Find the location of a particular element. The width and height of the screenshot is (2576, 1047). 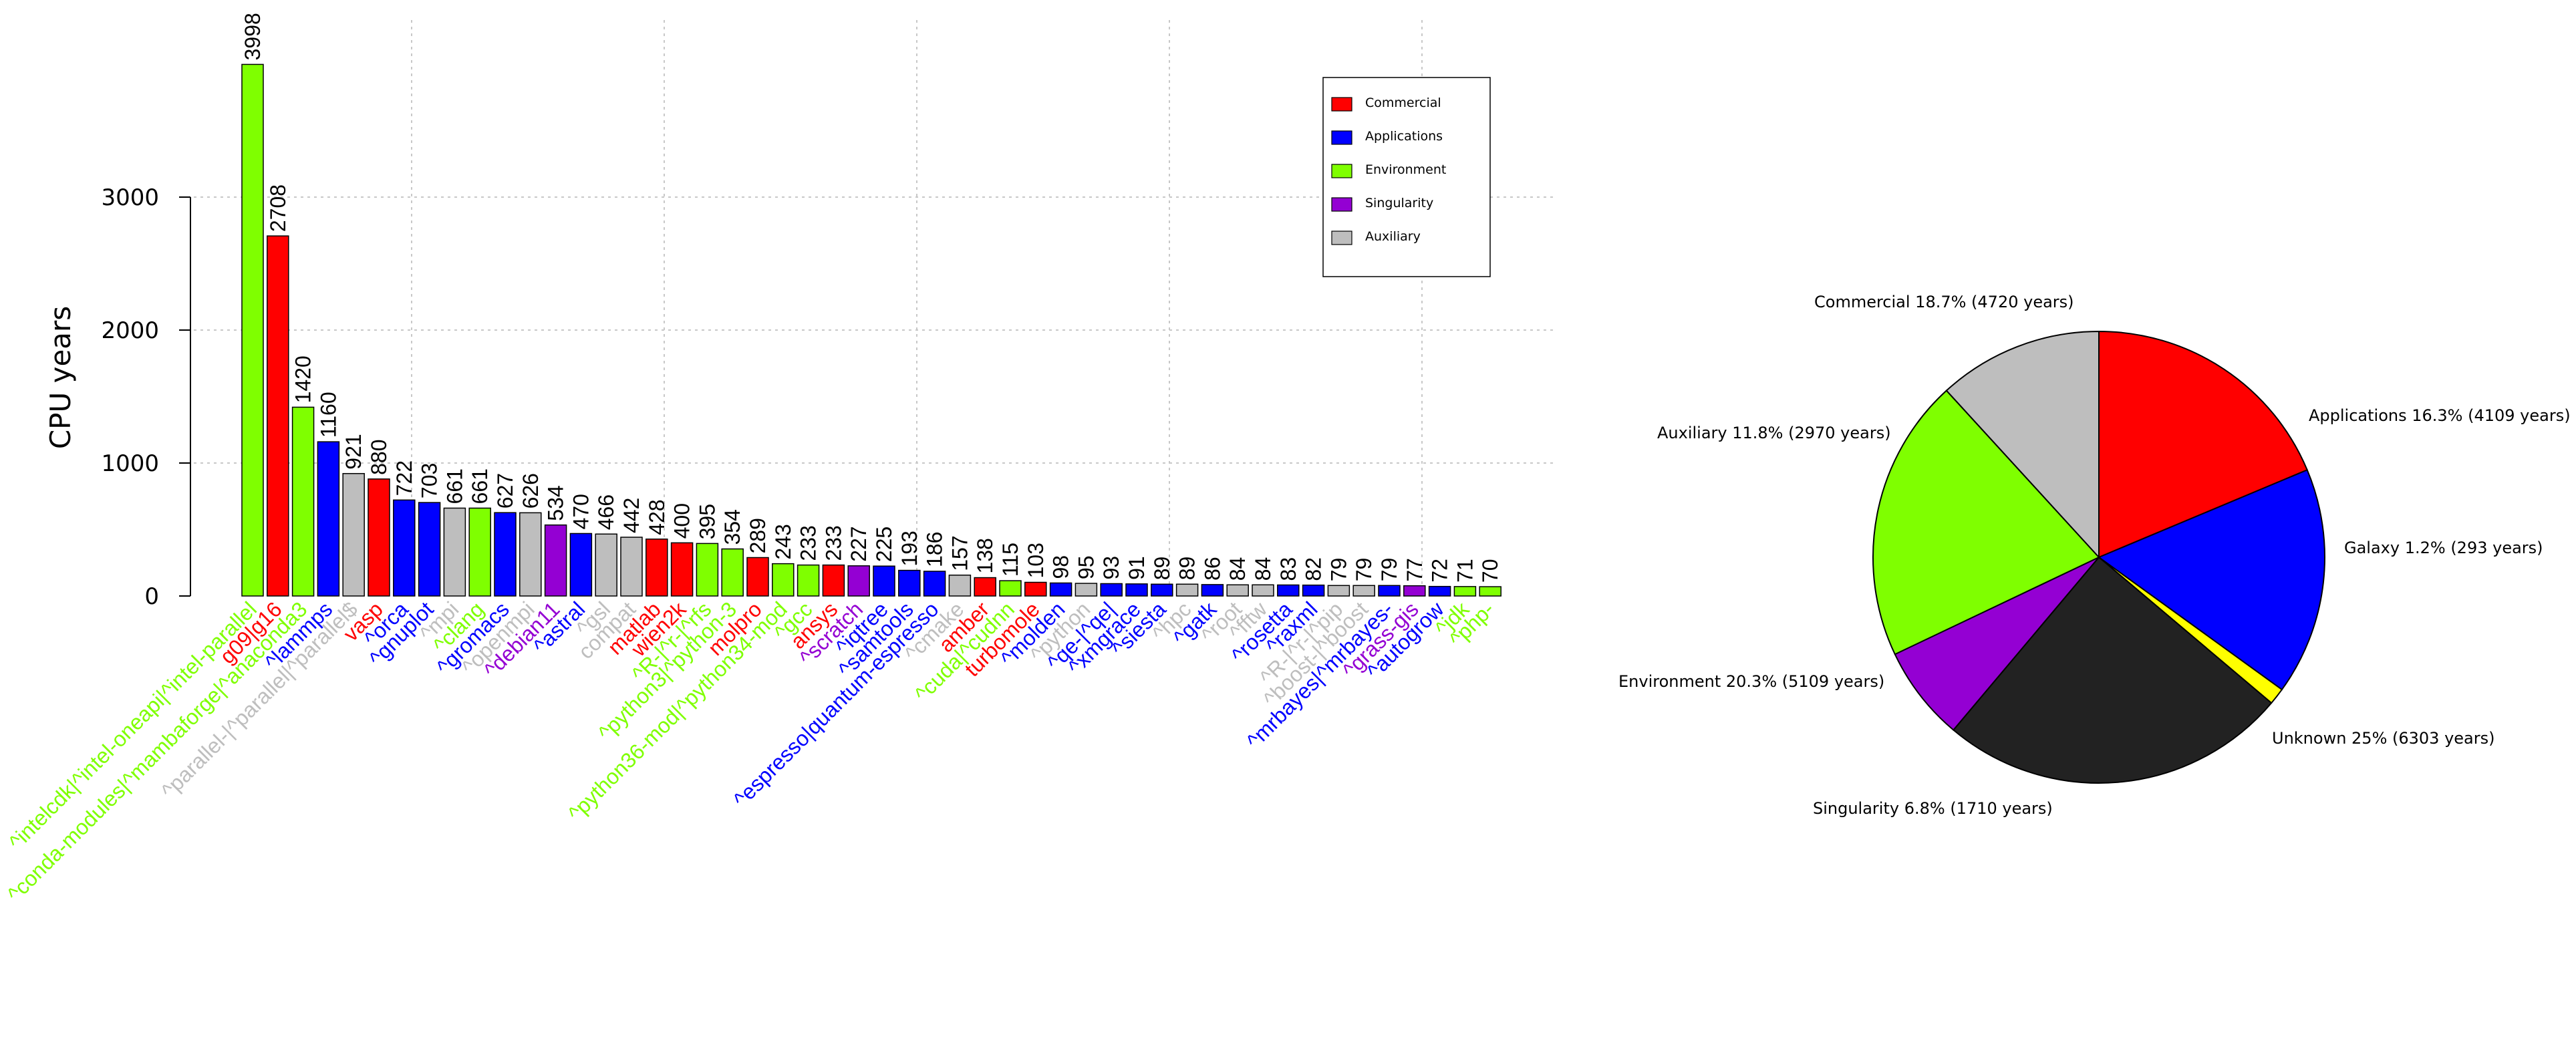

bar-value-label: 921 is located at coordinates (353, 451).